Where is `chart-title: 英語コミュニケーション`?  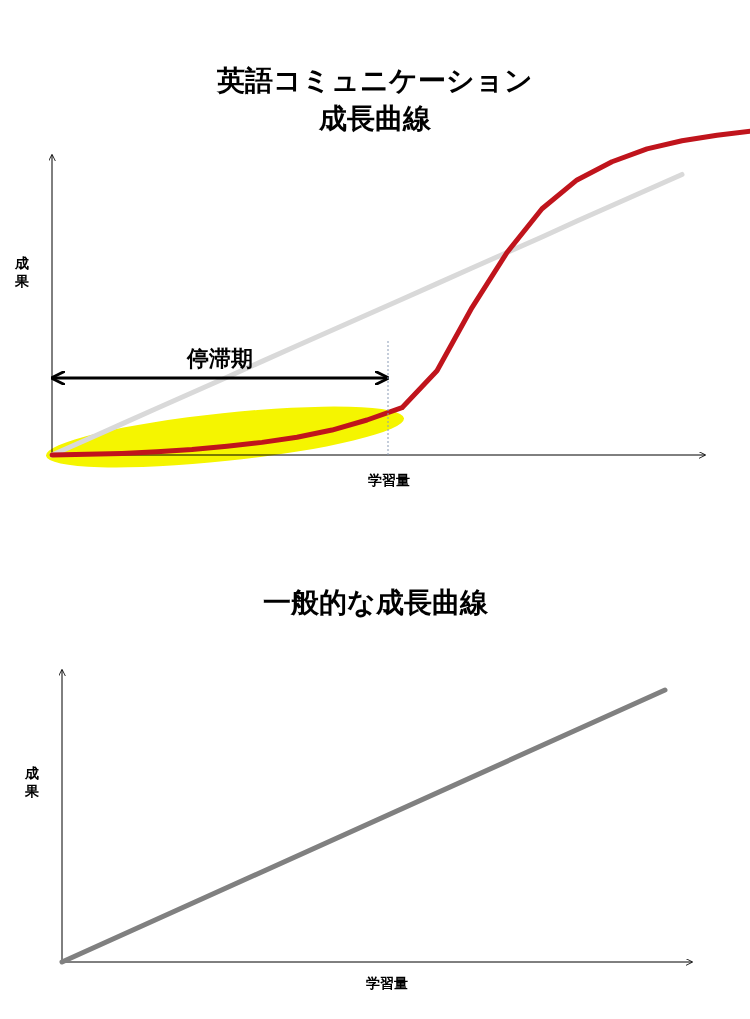
chart-title: 英語コミュニケーション is located at coordinates (374, 80).